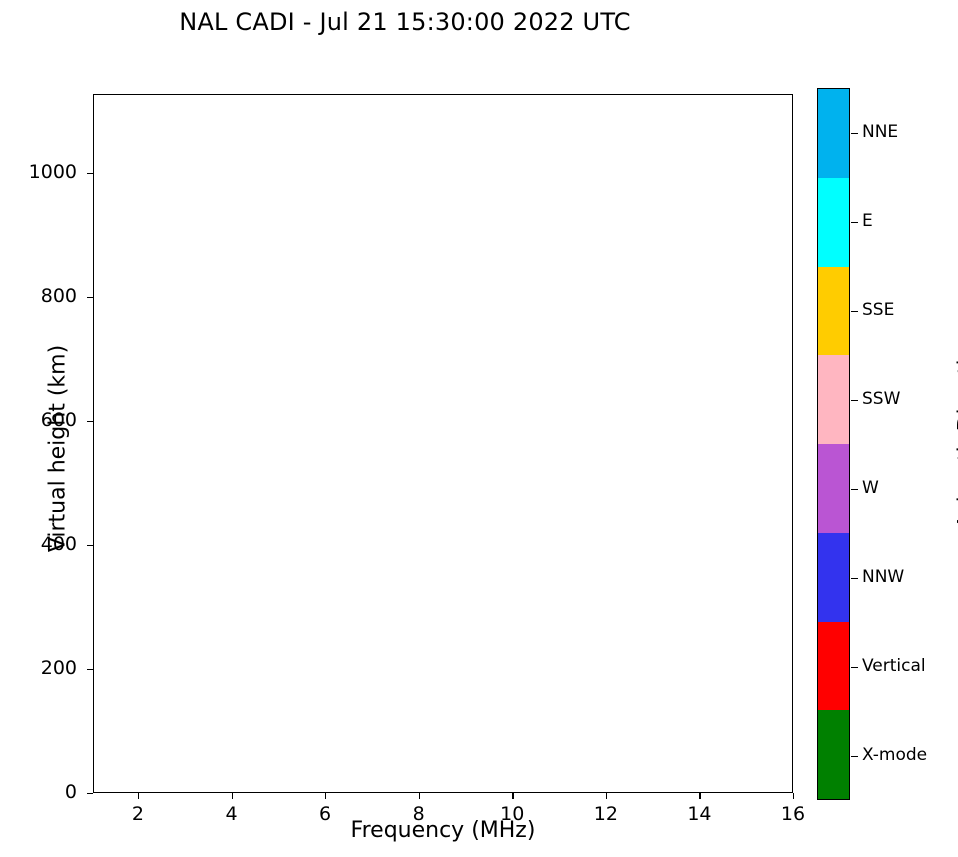 This screenshot has height=857, width=958. I want to click on colorbar-label-vertical: Vertical, so click(894, 665).